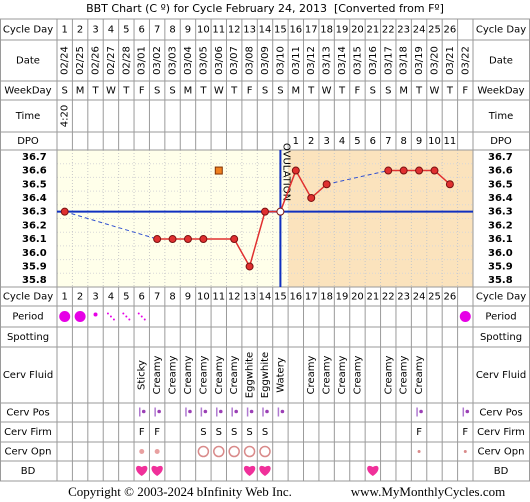 This screenshot has height=502, width=530. What do you see at coordinates (450, 30) in the screenshot?
I see `cycle-day: 26` at bounding box center [450, 30].